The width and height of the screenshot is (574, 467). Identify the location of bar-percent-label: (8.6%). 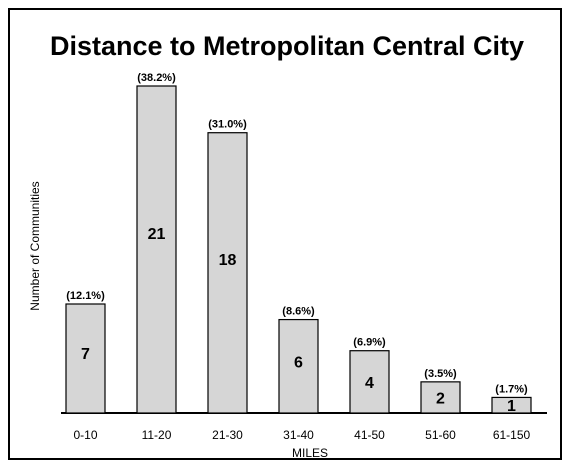
(298, 312).